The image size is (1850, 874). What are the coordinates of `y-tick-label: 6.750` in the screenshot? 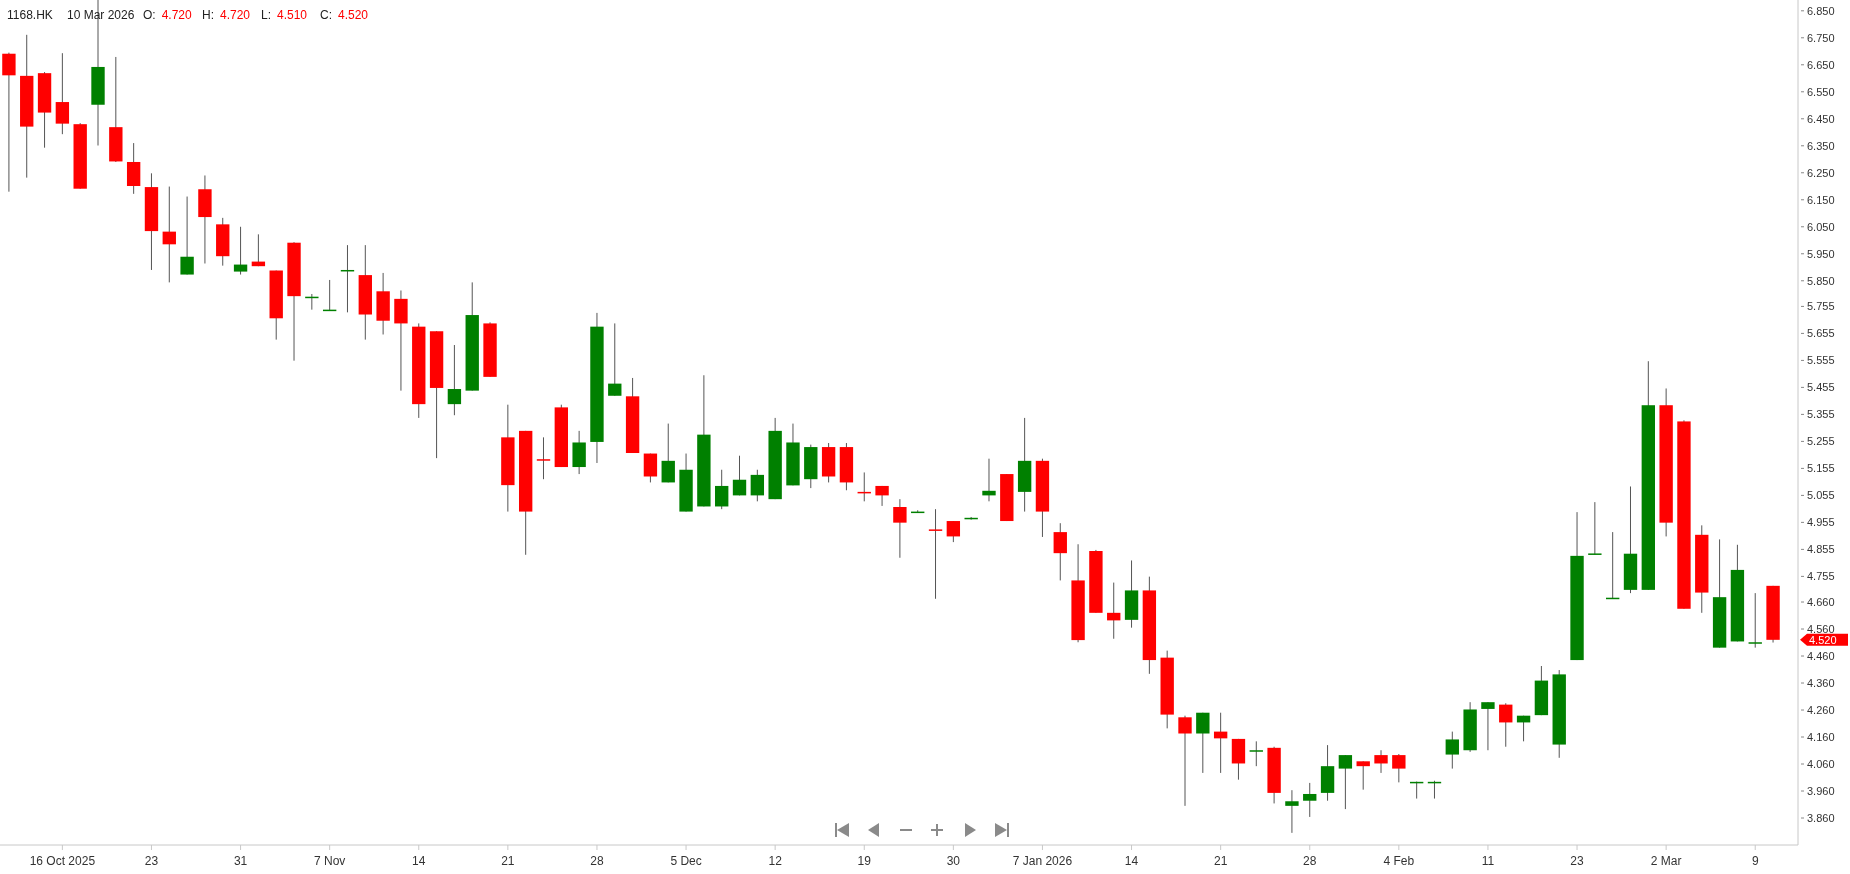 It's located at (1821, 37).